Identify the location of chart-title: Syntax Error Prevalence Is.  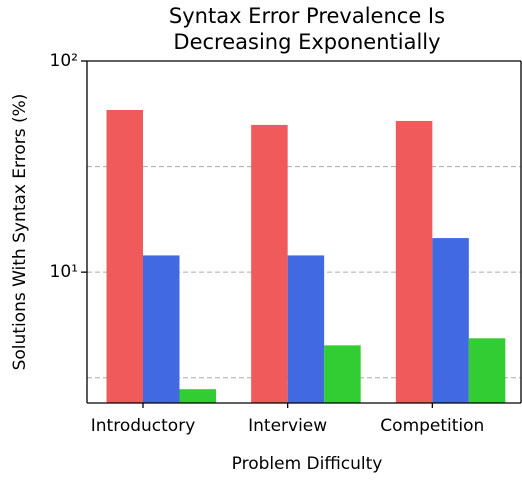
(307, 16).